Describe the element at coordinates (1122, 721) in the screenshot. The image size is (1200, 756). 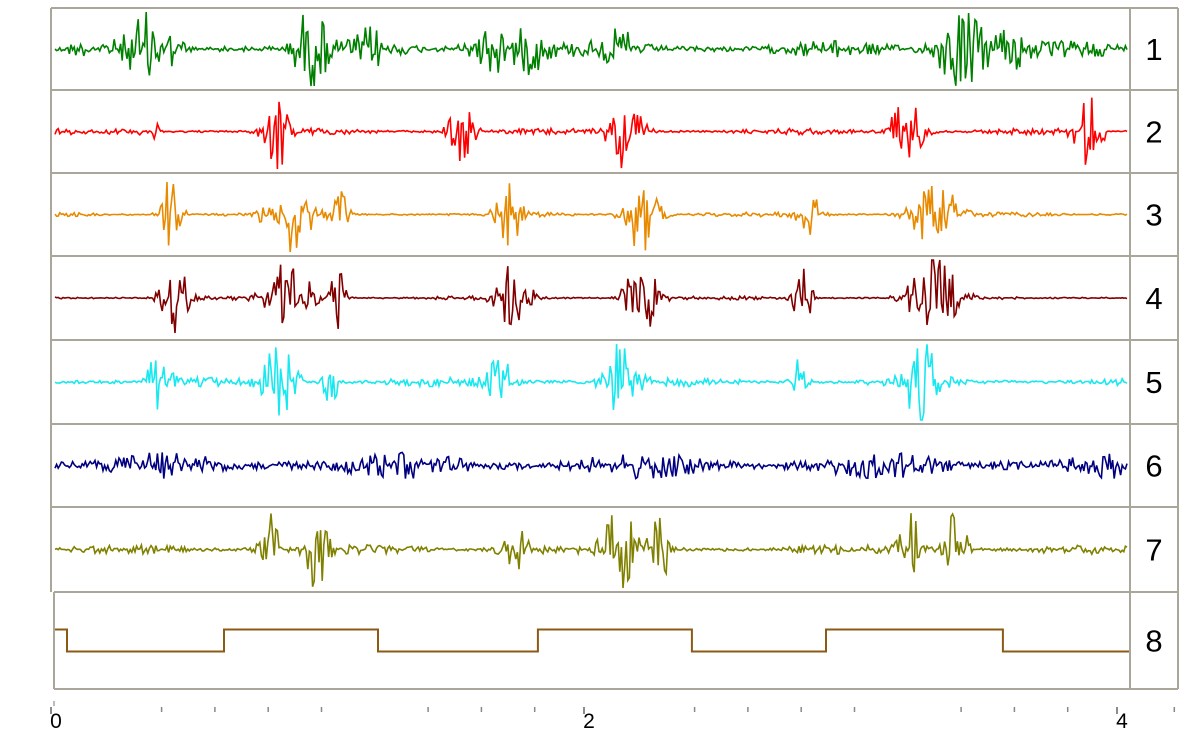
I see `x-tick-label: 4` at that location.